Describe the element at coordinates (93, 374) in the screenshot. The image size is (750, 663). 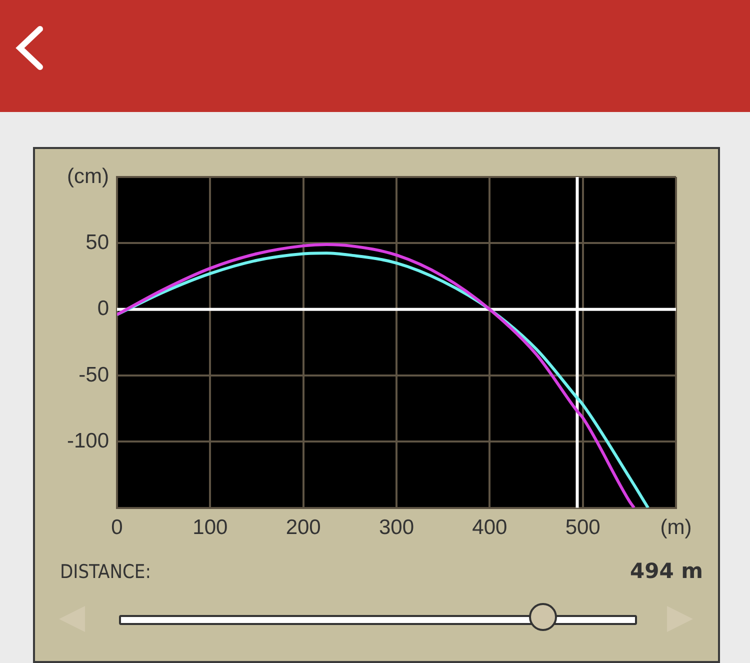
I see `y-tick-label: -50` at that location.